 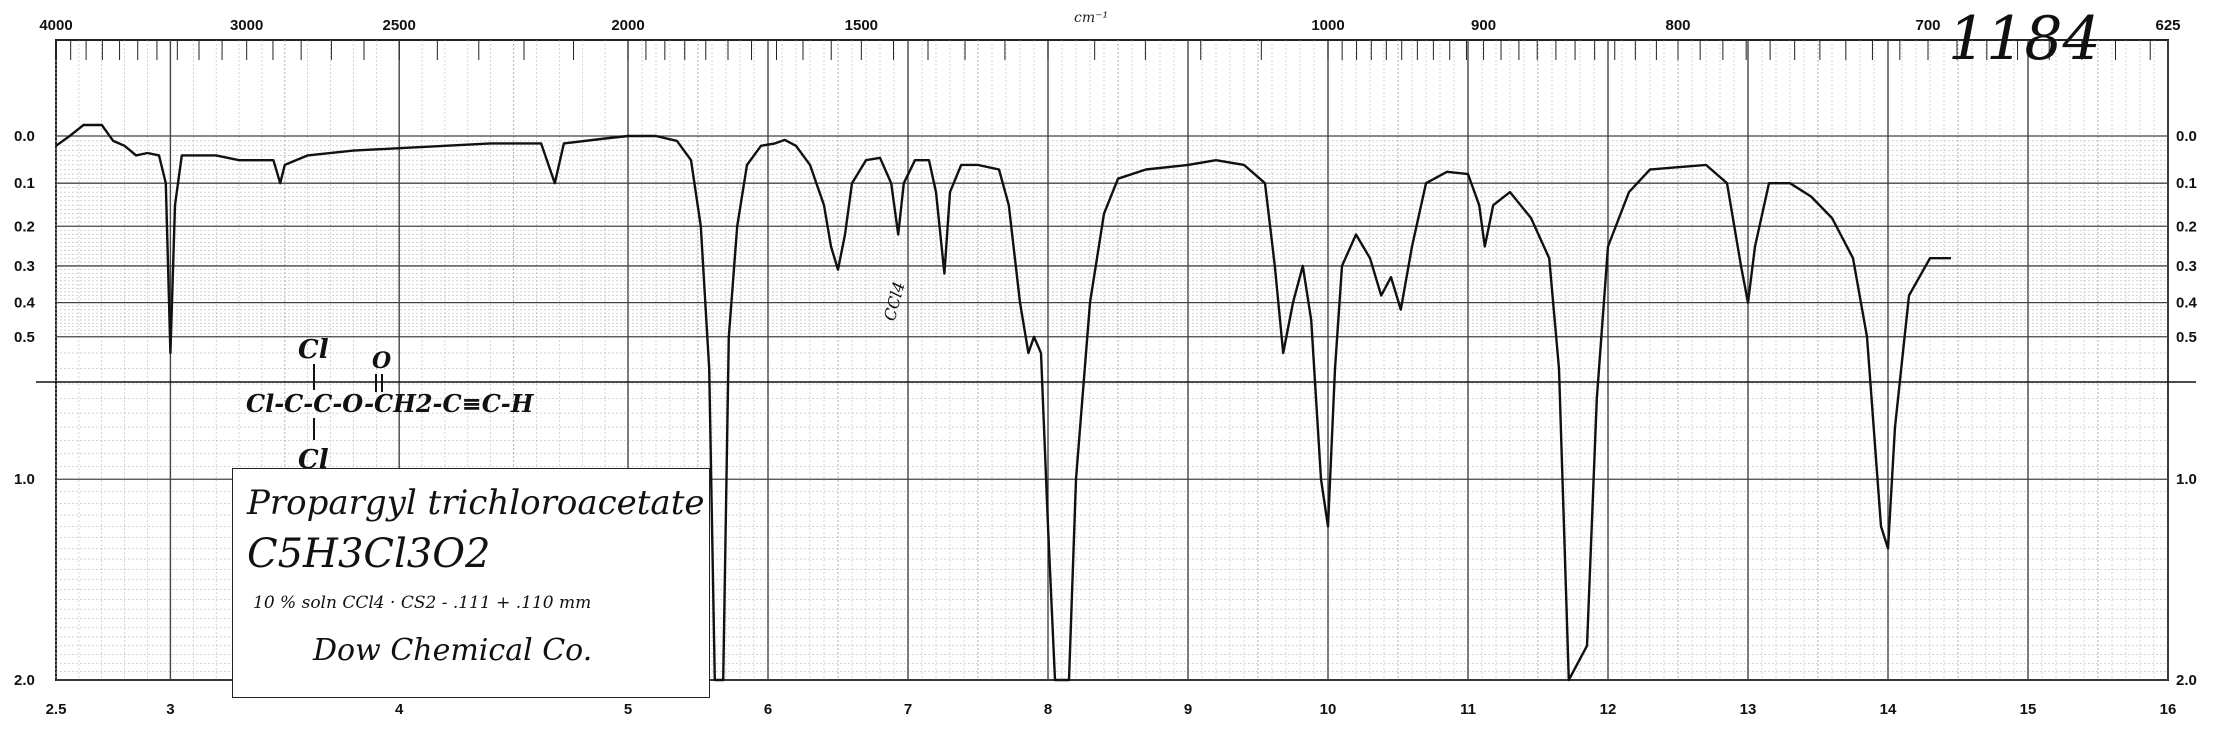 What do you see at coordinates (24, 680) in the screenshot?
I see `y-tick-label-left: 2.0` at bounding box center [24, 680].